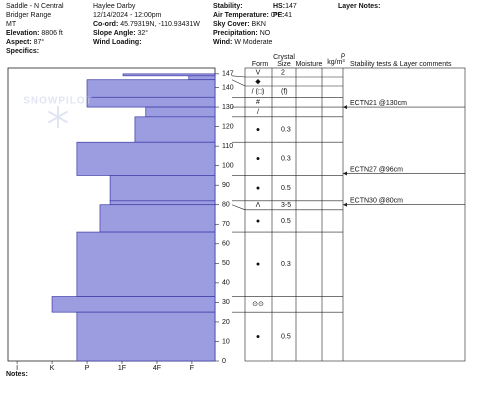  I want to click on x-tick-label: 1F, so click(122, 368).